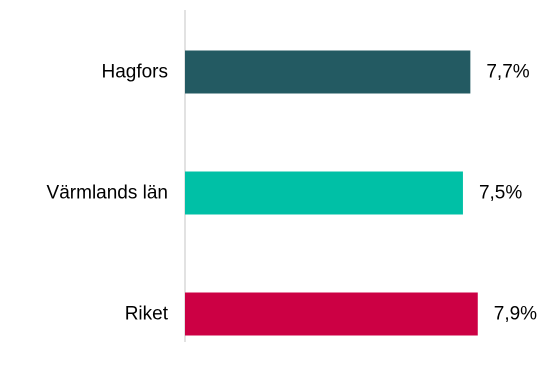 This screenshot has width=547, height=367. What do you see at coordinates (134, 72) in the screenshot?
I see `category-label: Hagfors` at bounding box center [134, 72].